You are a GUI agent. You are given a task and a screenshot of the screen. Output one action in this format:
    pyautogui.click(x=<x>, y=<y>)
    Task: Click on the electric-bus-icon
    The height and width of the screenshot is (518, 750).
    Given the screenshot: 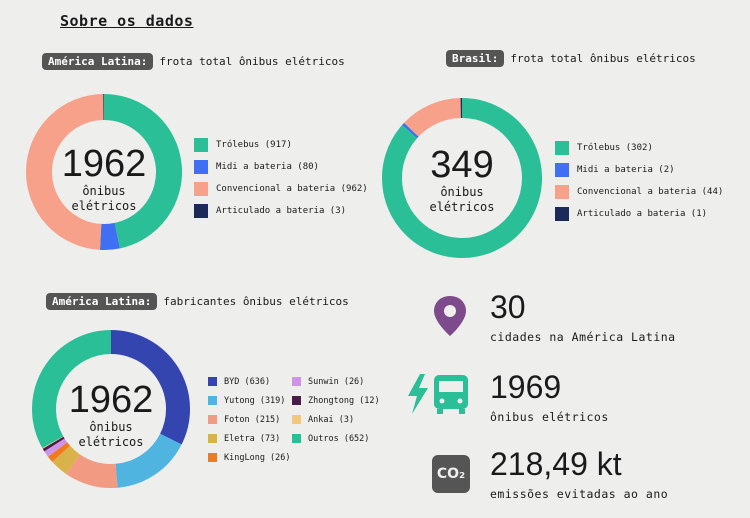 What is the action you would take?
    pyautogui.click(x=439, y=396)
    